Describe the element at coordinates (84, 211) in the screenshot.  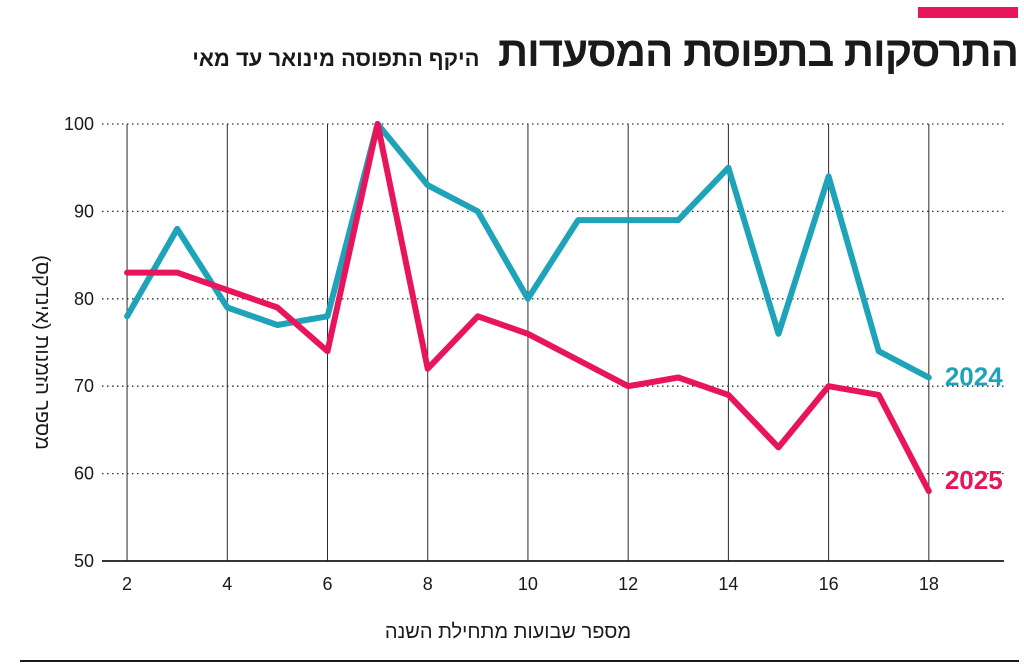
I see `y-tick-label: 90` at that location.